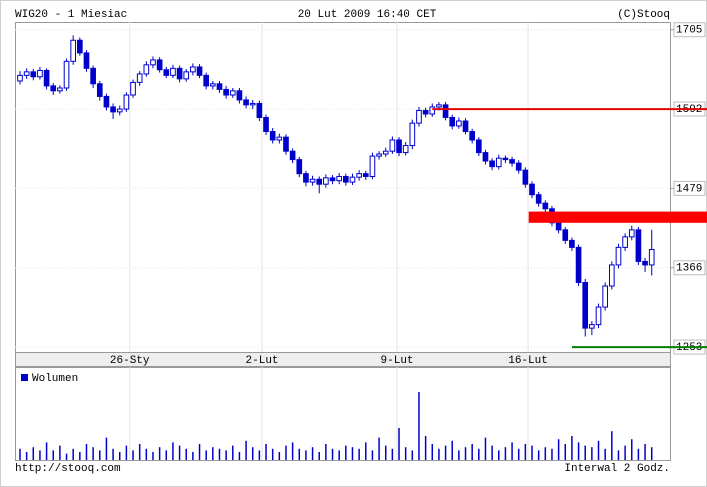  What do you see at coordinates (262, 361) in the screenshot?
I see `x-tick-label: 2-Lut` at bounding box center [262, 361].